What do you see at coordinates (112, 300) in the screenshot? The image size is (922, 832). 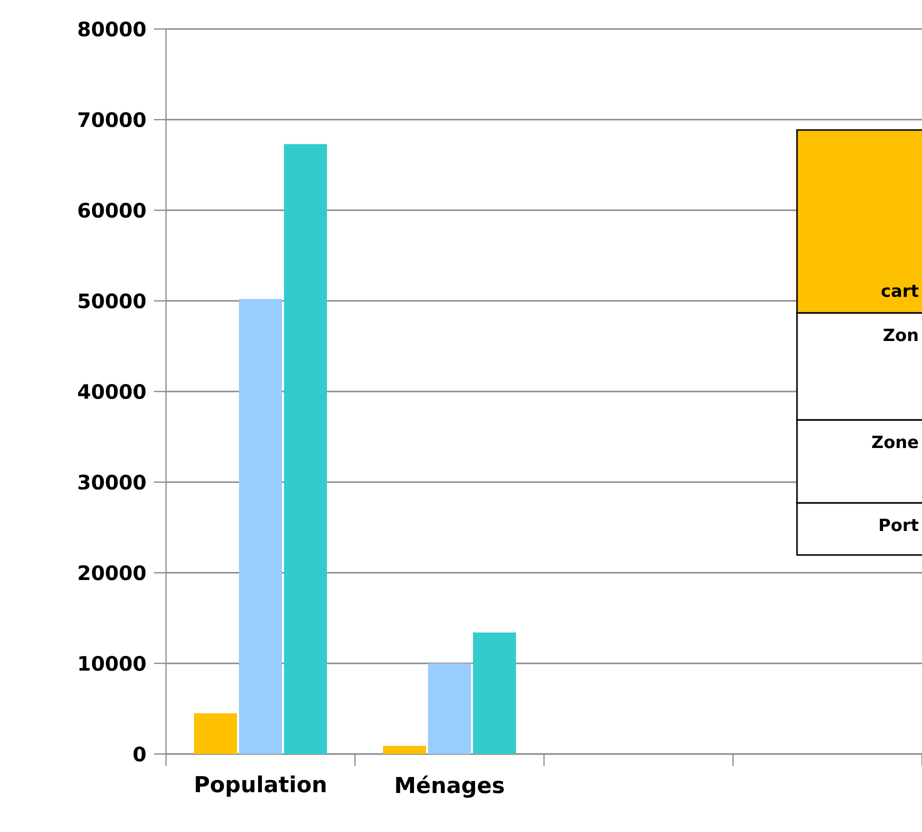 I see `y-tick-label: 50000` at bounding box center [112, 300].